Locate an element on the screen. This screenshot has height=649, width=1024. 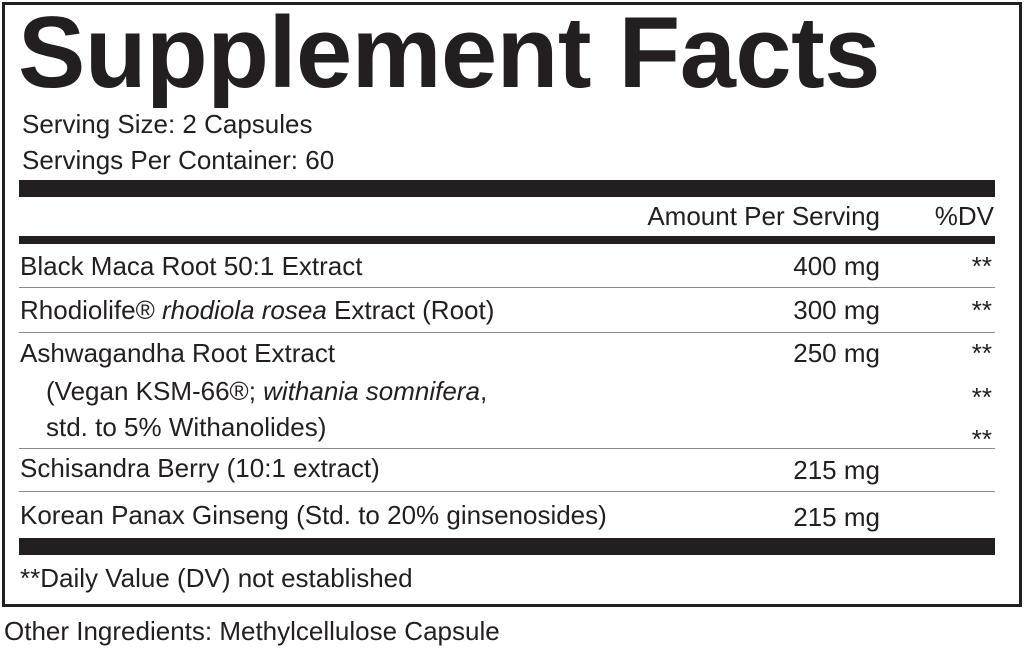
ingredient-name: Black Maca Root 50:1 Extract is located at coordinates (191, 266).